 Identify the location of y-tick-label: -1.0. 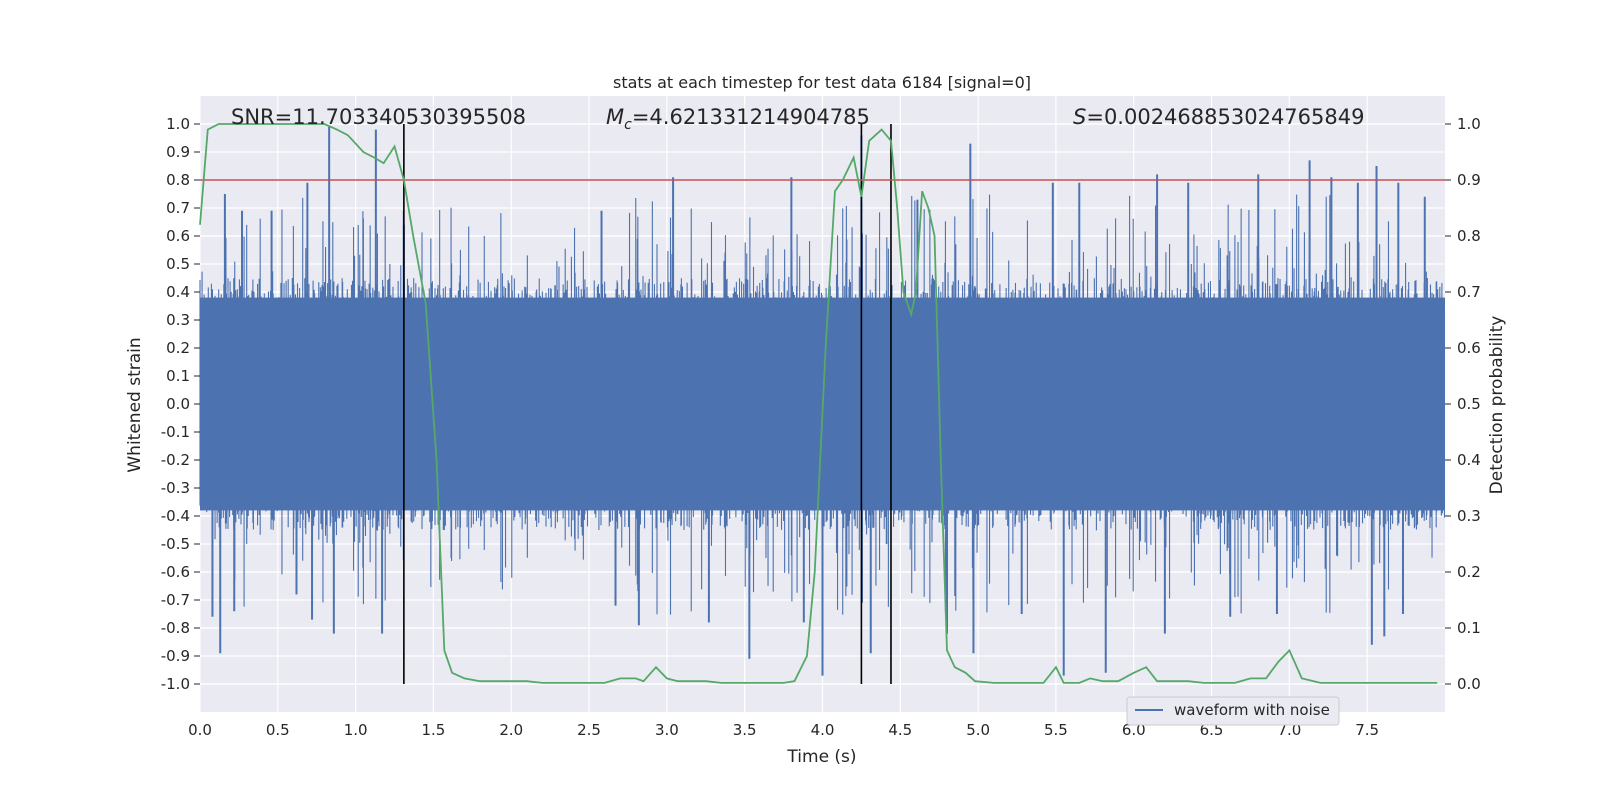
(175, 684).